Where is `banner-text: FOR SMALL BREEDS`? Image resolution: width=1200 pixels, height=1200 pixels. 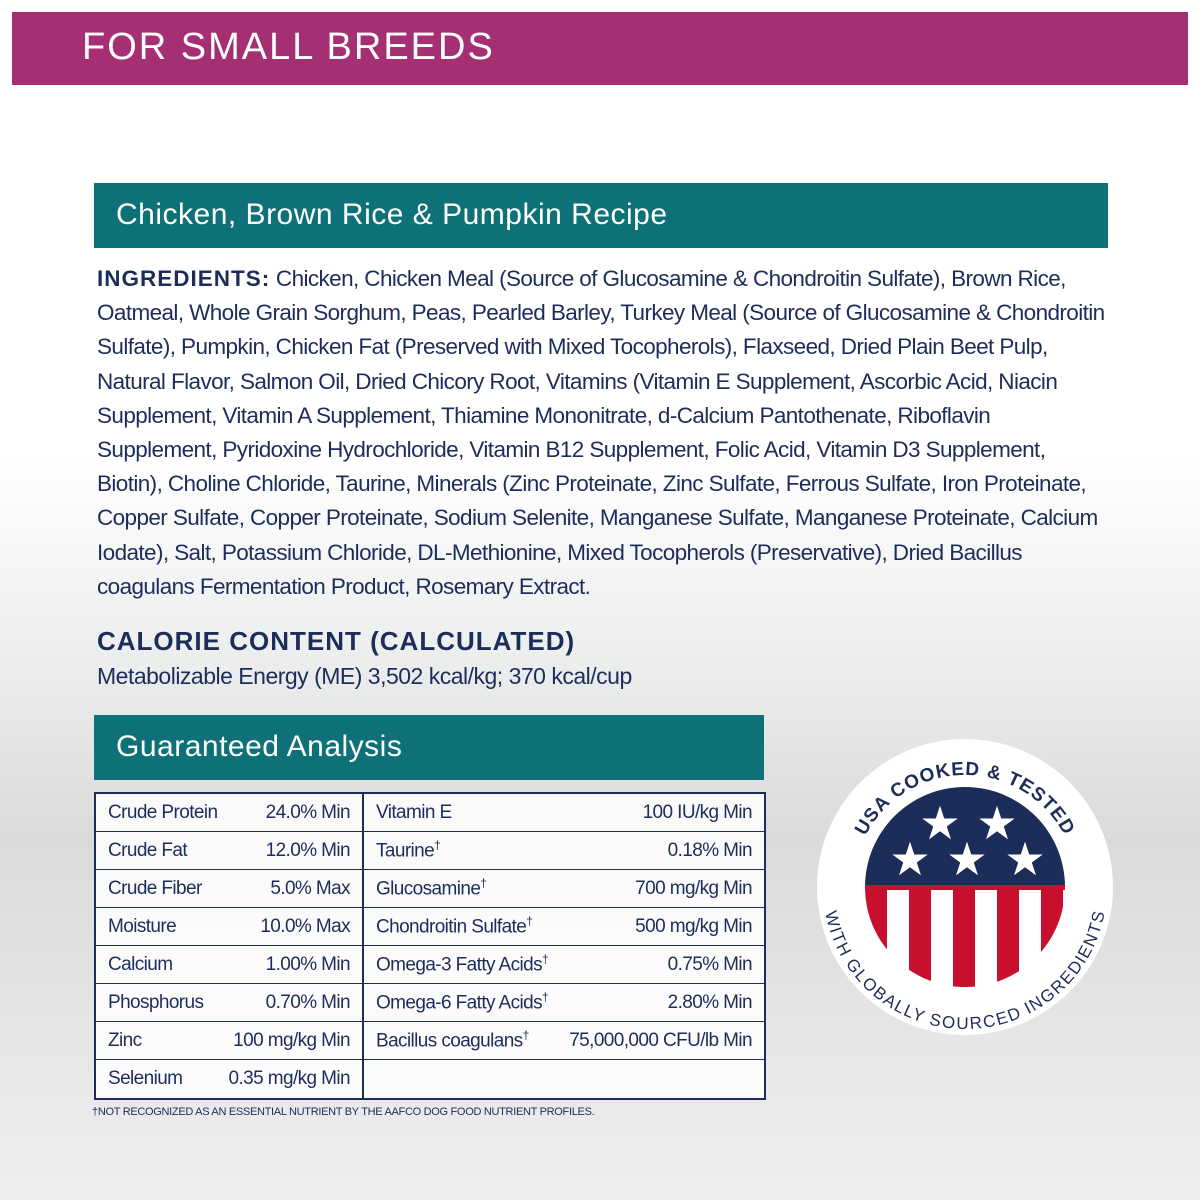 banner-text: FOR SMALL BREEDS is located at coordinates (288, 47).